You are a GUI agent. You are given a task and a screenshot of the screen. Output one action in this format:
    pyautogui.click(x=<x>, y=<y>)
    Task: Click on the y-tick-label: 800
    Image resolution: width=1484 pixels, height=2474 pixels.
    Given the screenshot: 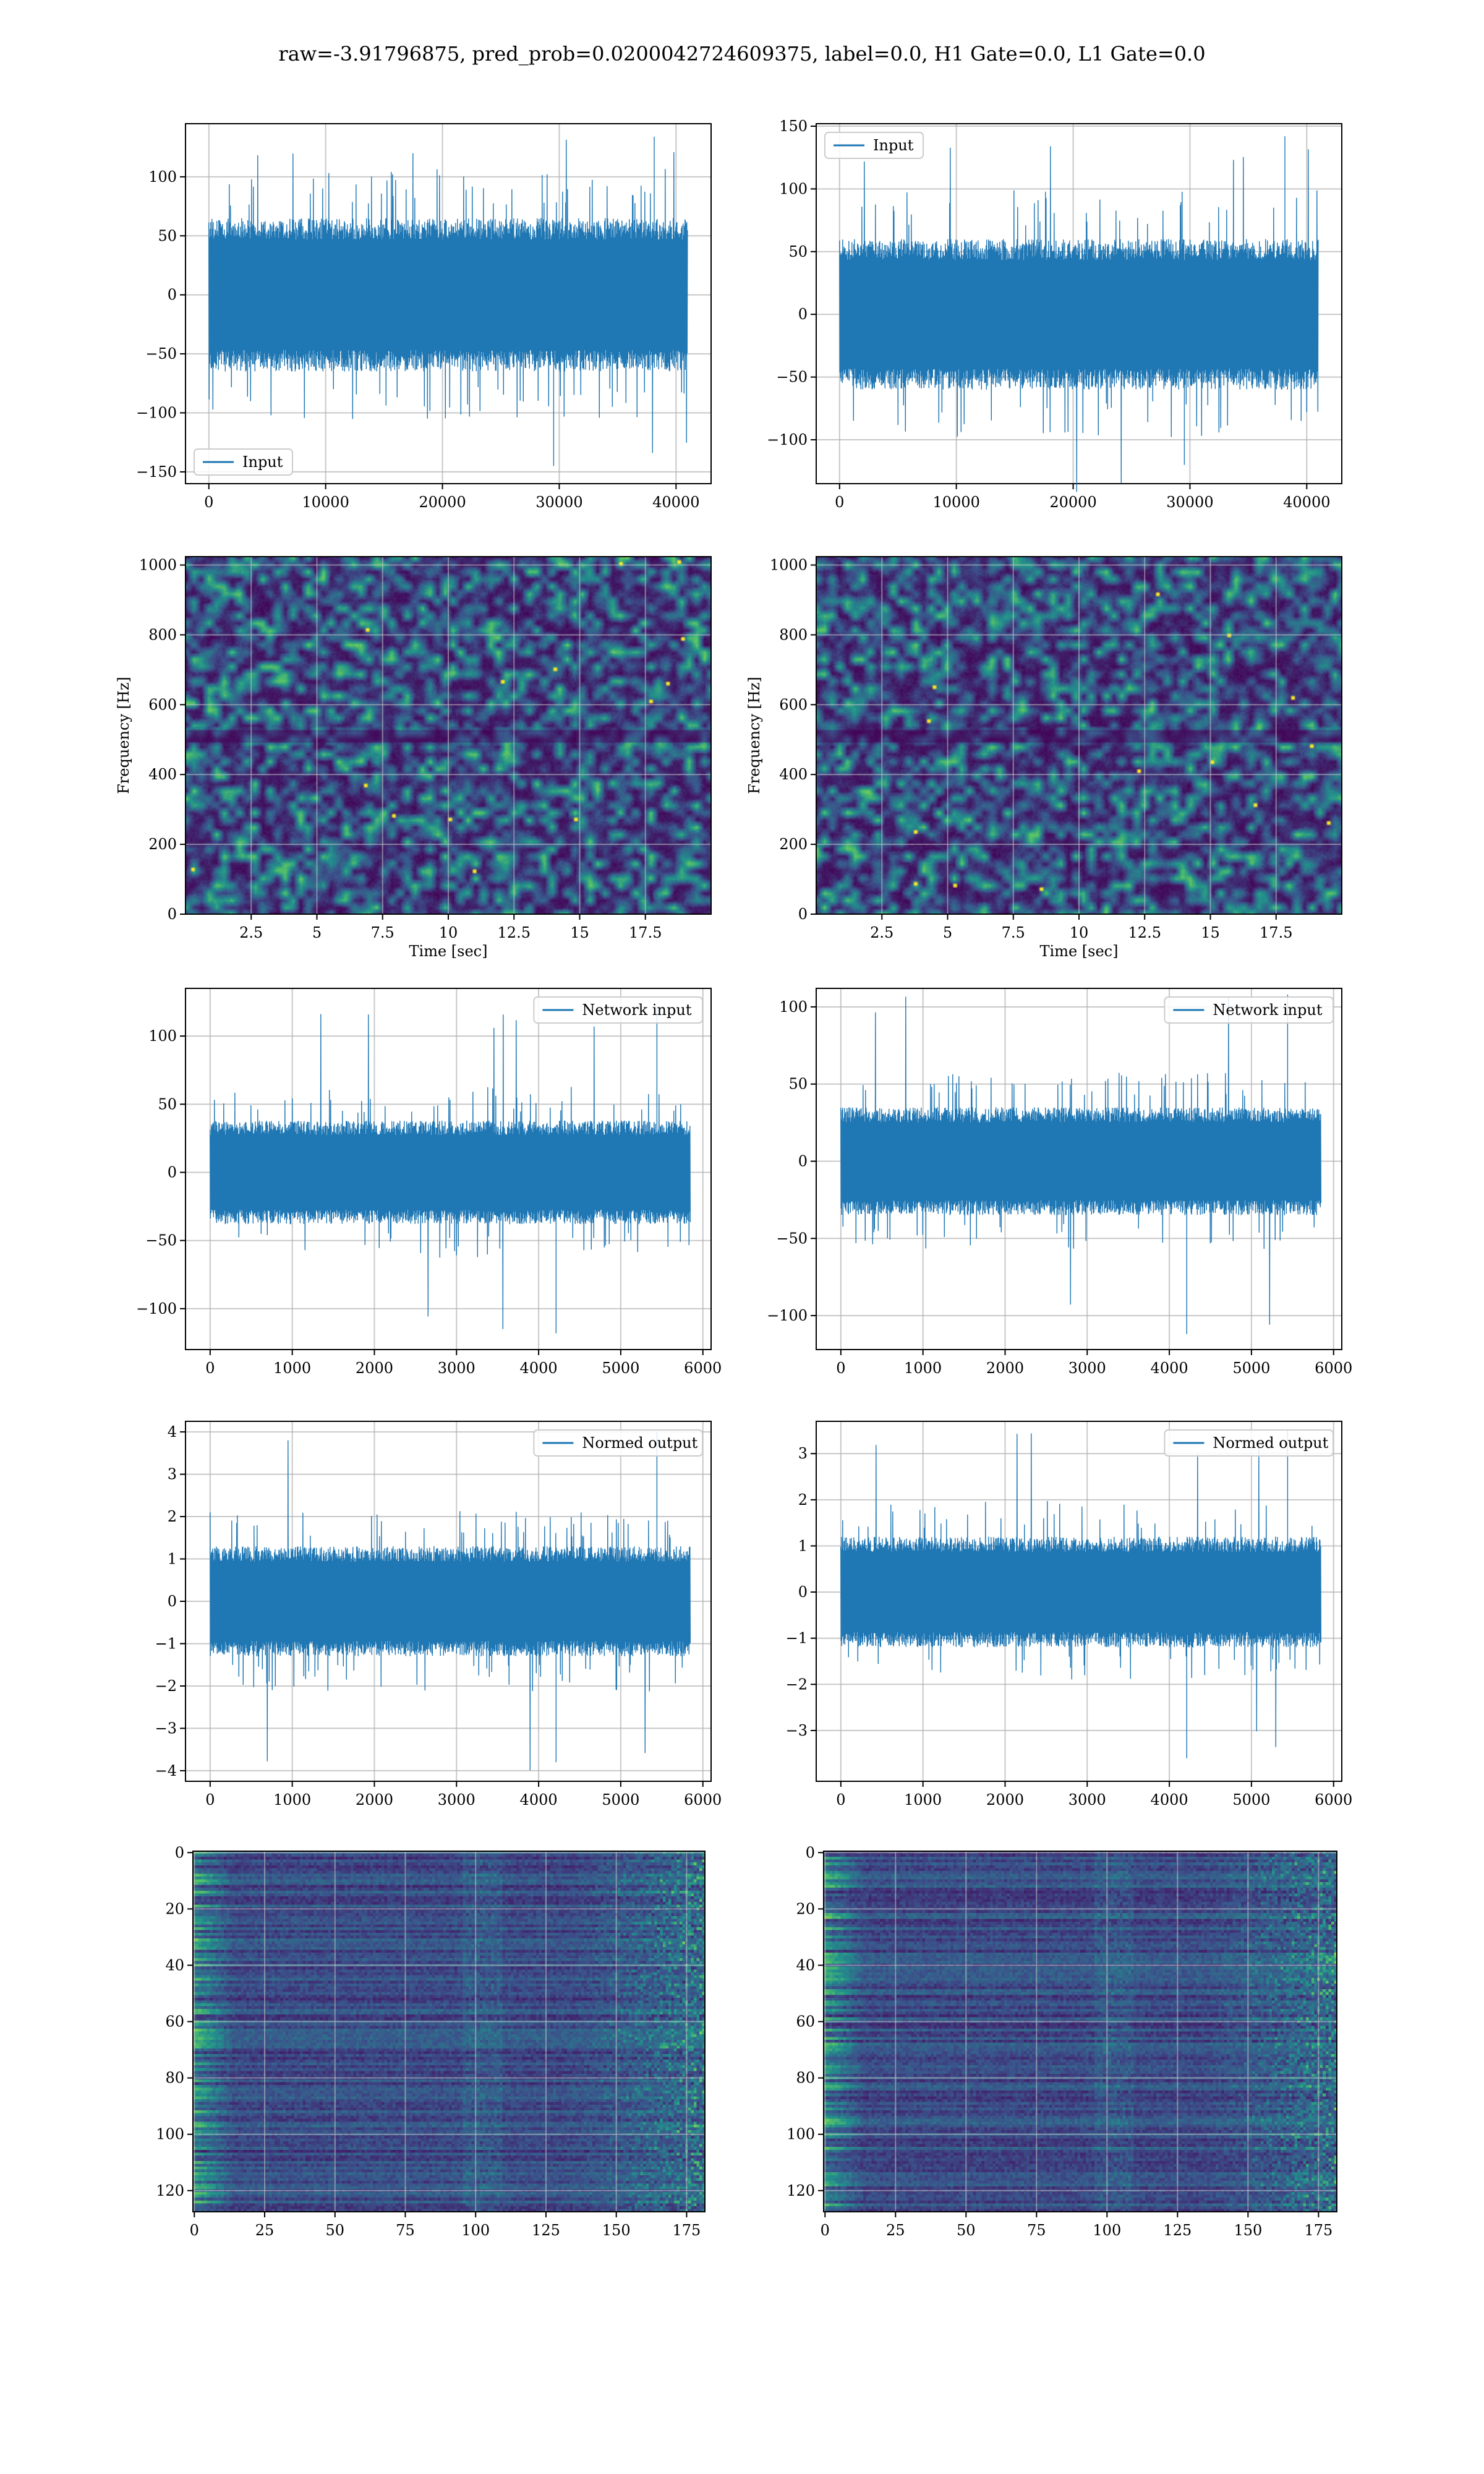 What is the action you would take?
    pyautogui.click(x=793, y=634)
    